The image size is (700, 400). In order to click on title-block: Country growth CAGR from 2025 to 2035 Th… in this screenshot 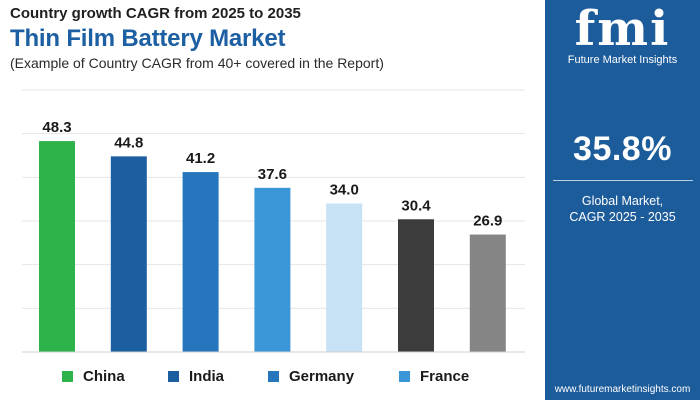, I will do `click(270, 38)`.